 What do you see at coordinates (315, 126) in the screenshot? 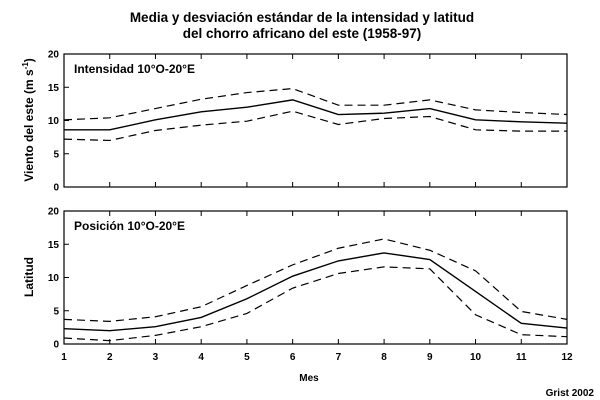
I see `intensity-series-lower` at bounding box center [315, 126].